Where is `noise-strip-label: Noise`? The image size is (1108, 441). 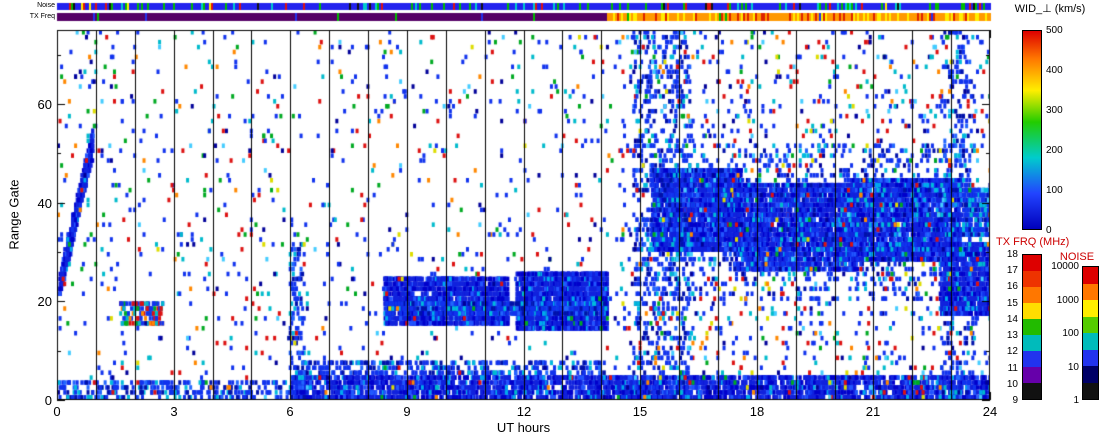 noise-strip-label: Noise is located at coordinates (46, 5).